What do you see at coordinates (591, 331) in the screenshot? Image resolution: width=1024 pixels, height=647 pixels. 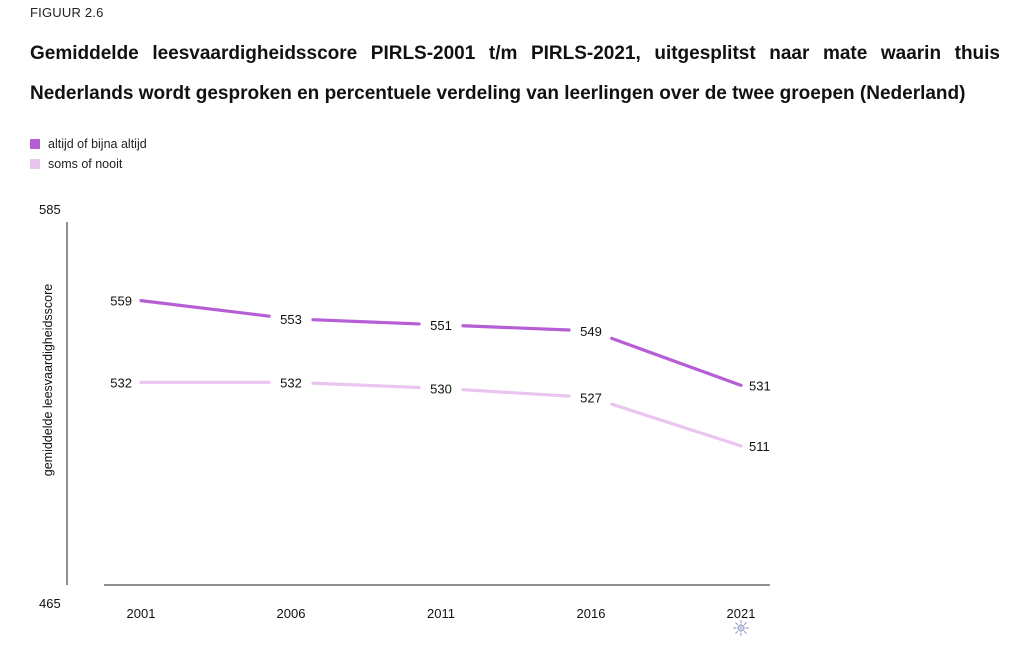 I see `data-label-series-0-2016: 549` at bounding box center [591, 331].